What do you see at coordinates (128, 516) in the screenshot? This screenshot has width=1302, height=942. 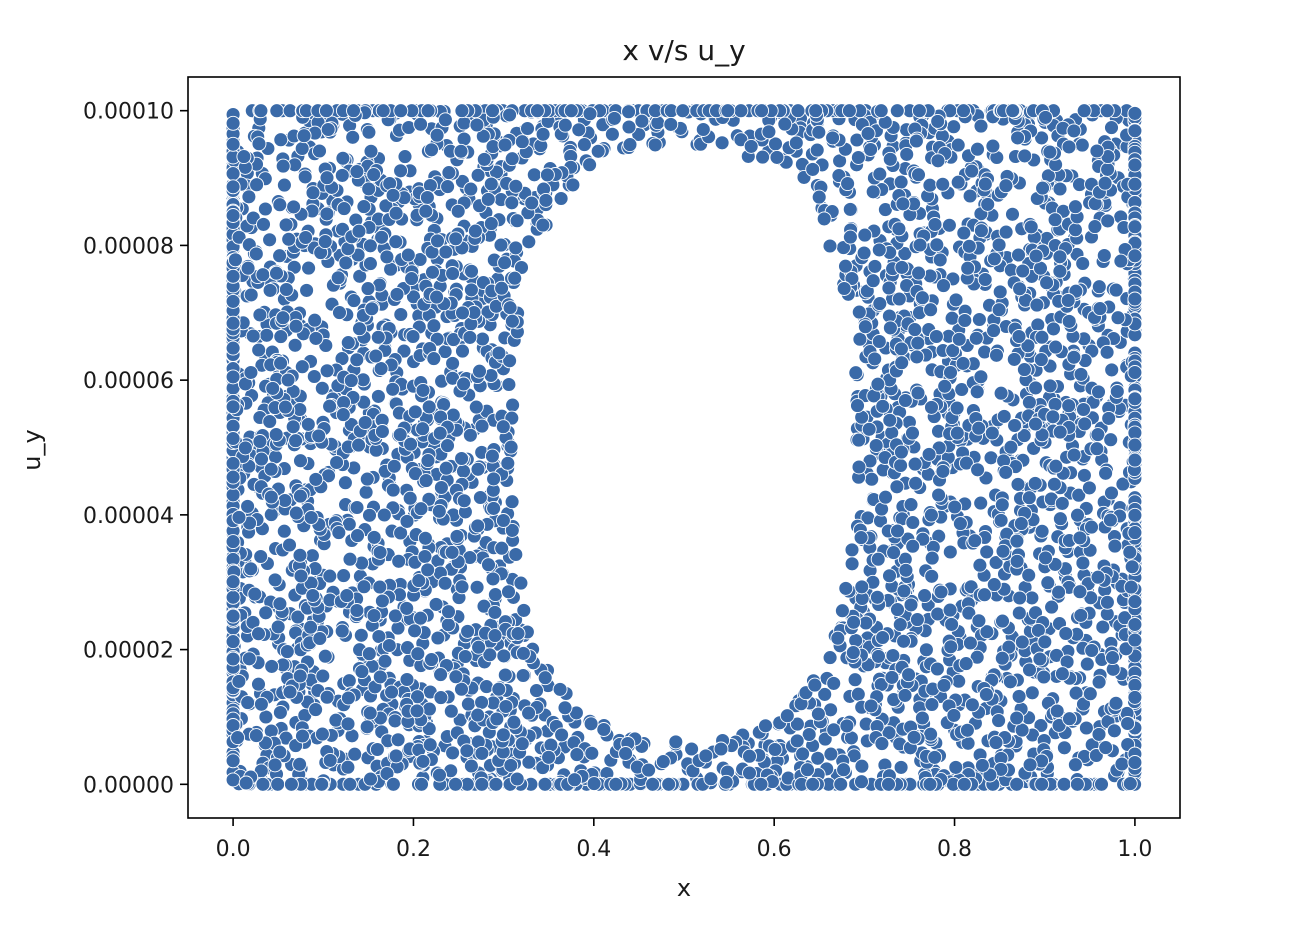 I see `y-tick-label: 0.00004` at bounding box center [128, 516].